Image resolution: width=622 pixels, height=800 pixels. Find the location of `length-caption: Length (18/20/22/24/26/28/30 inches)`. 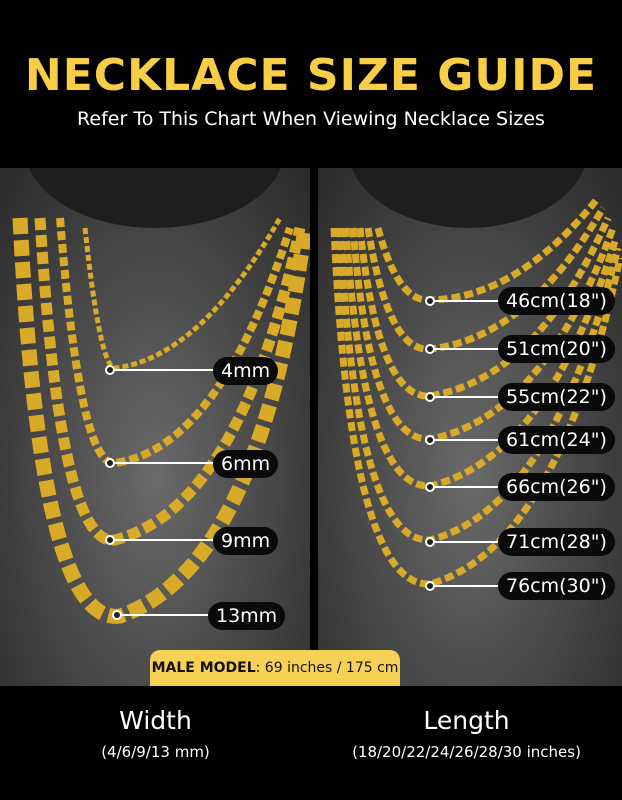

length-caption: Length (18/20/22/24/26/28/30 inches) is located at coordinates (466, 733).